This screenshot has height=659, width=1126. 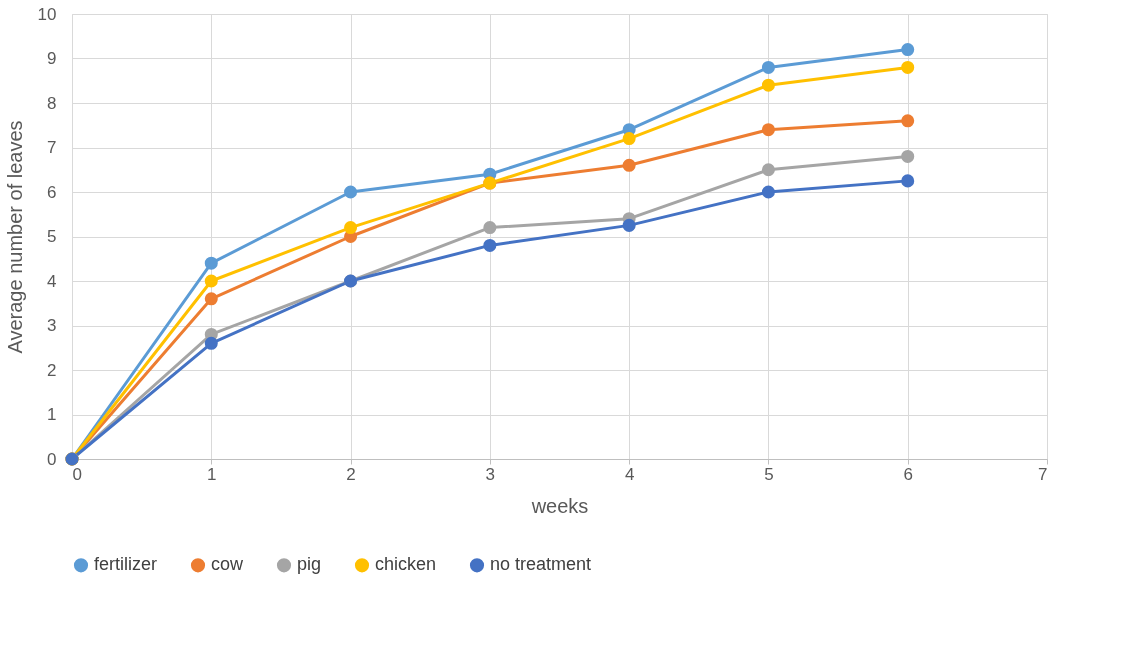 I want to click on x-tick-label: 0, so click(x=77, y=474).